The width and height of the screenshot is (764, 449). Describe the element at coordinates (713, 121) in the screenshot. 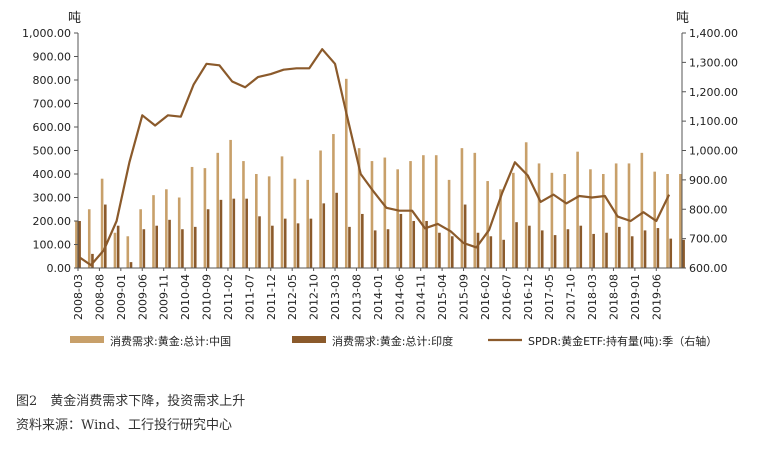

I see `right-tick-label: 1,100.00` at that location.